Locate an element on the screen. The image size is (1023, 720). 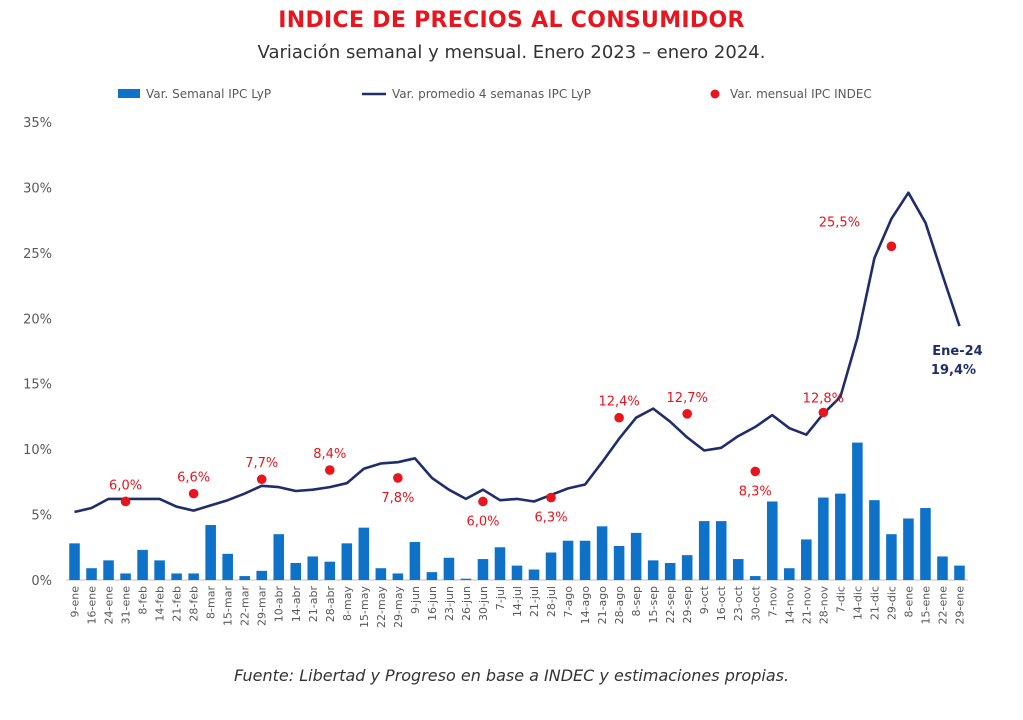
x-tick-label: 21-jul is located at coordinates (534, 601).